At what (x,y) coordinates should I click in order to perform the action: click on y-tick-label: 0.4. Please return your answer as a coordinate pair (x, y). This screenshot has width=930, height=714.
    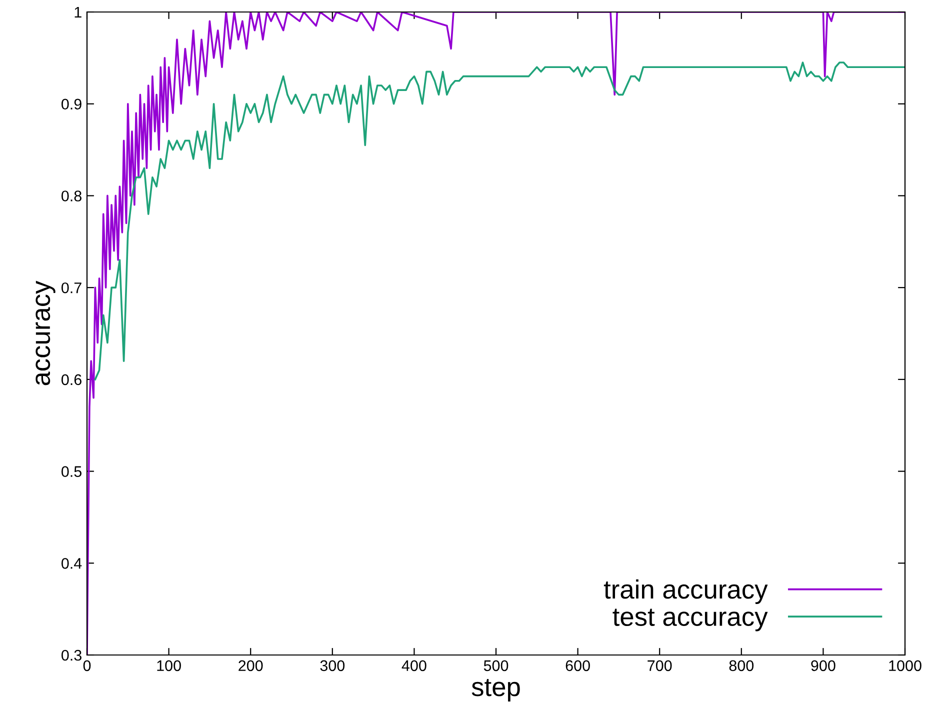
    Looking at the image, I should click on (72, 563).